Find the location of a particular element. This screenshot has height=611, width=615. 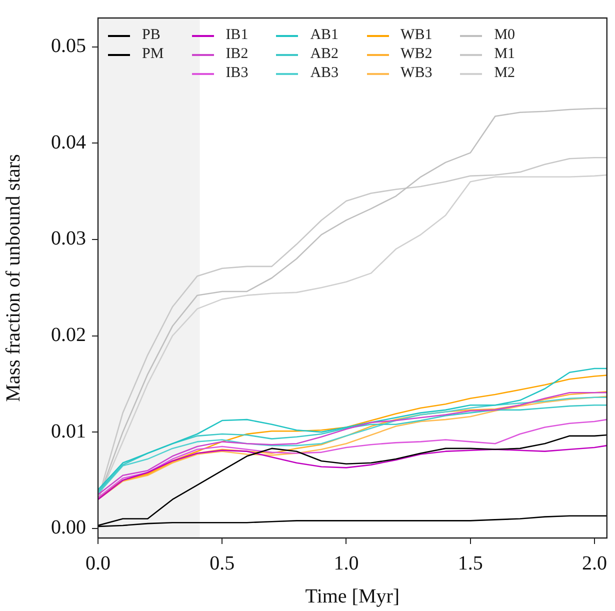

x-tick-label: 1.0 is located at coordinates (346, 563).